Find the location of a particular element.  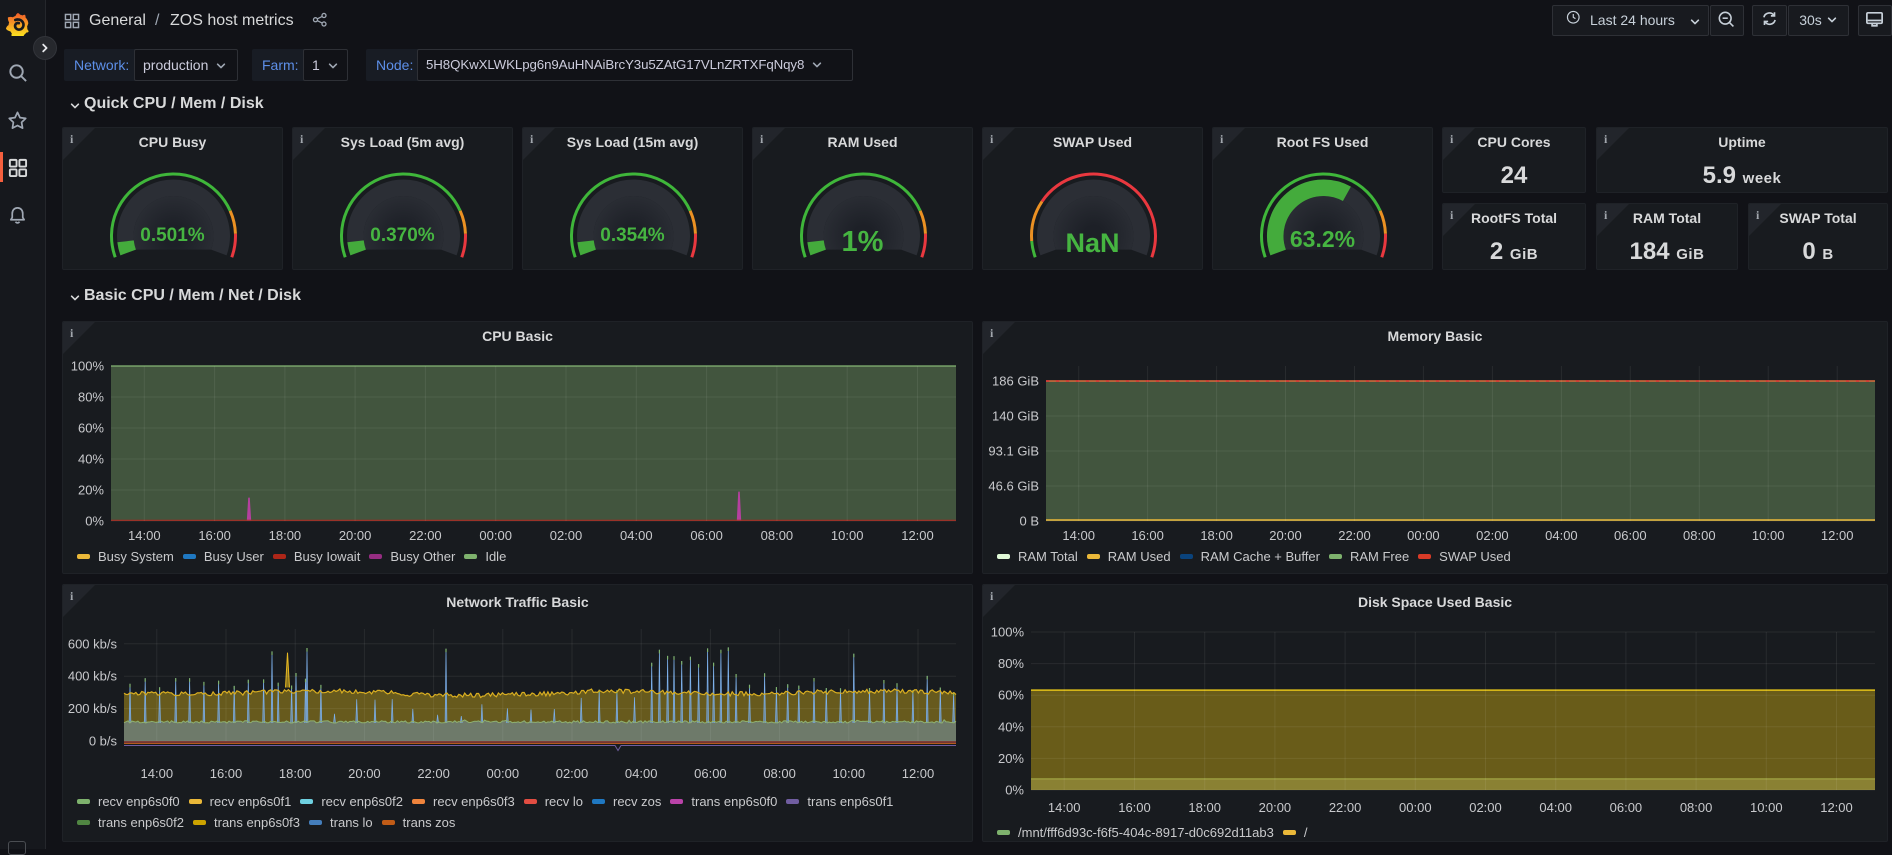

svg-text: 0 b/s is located at coordinates (103, 741).